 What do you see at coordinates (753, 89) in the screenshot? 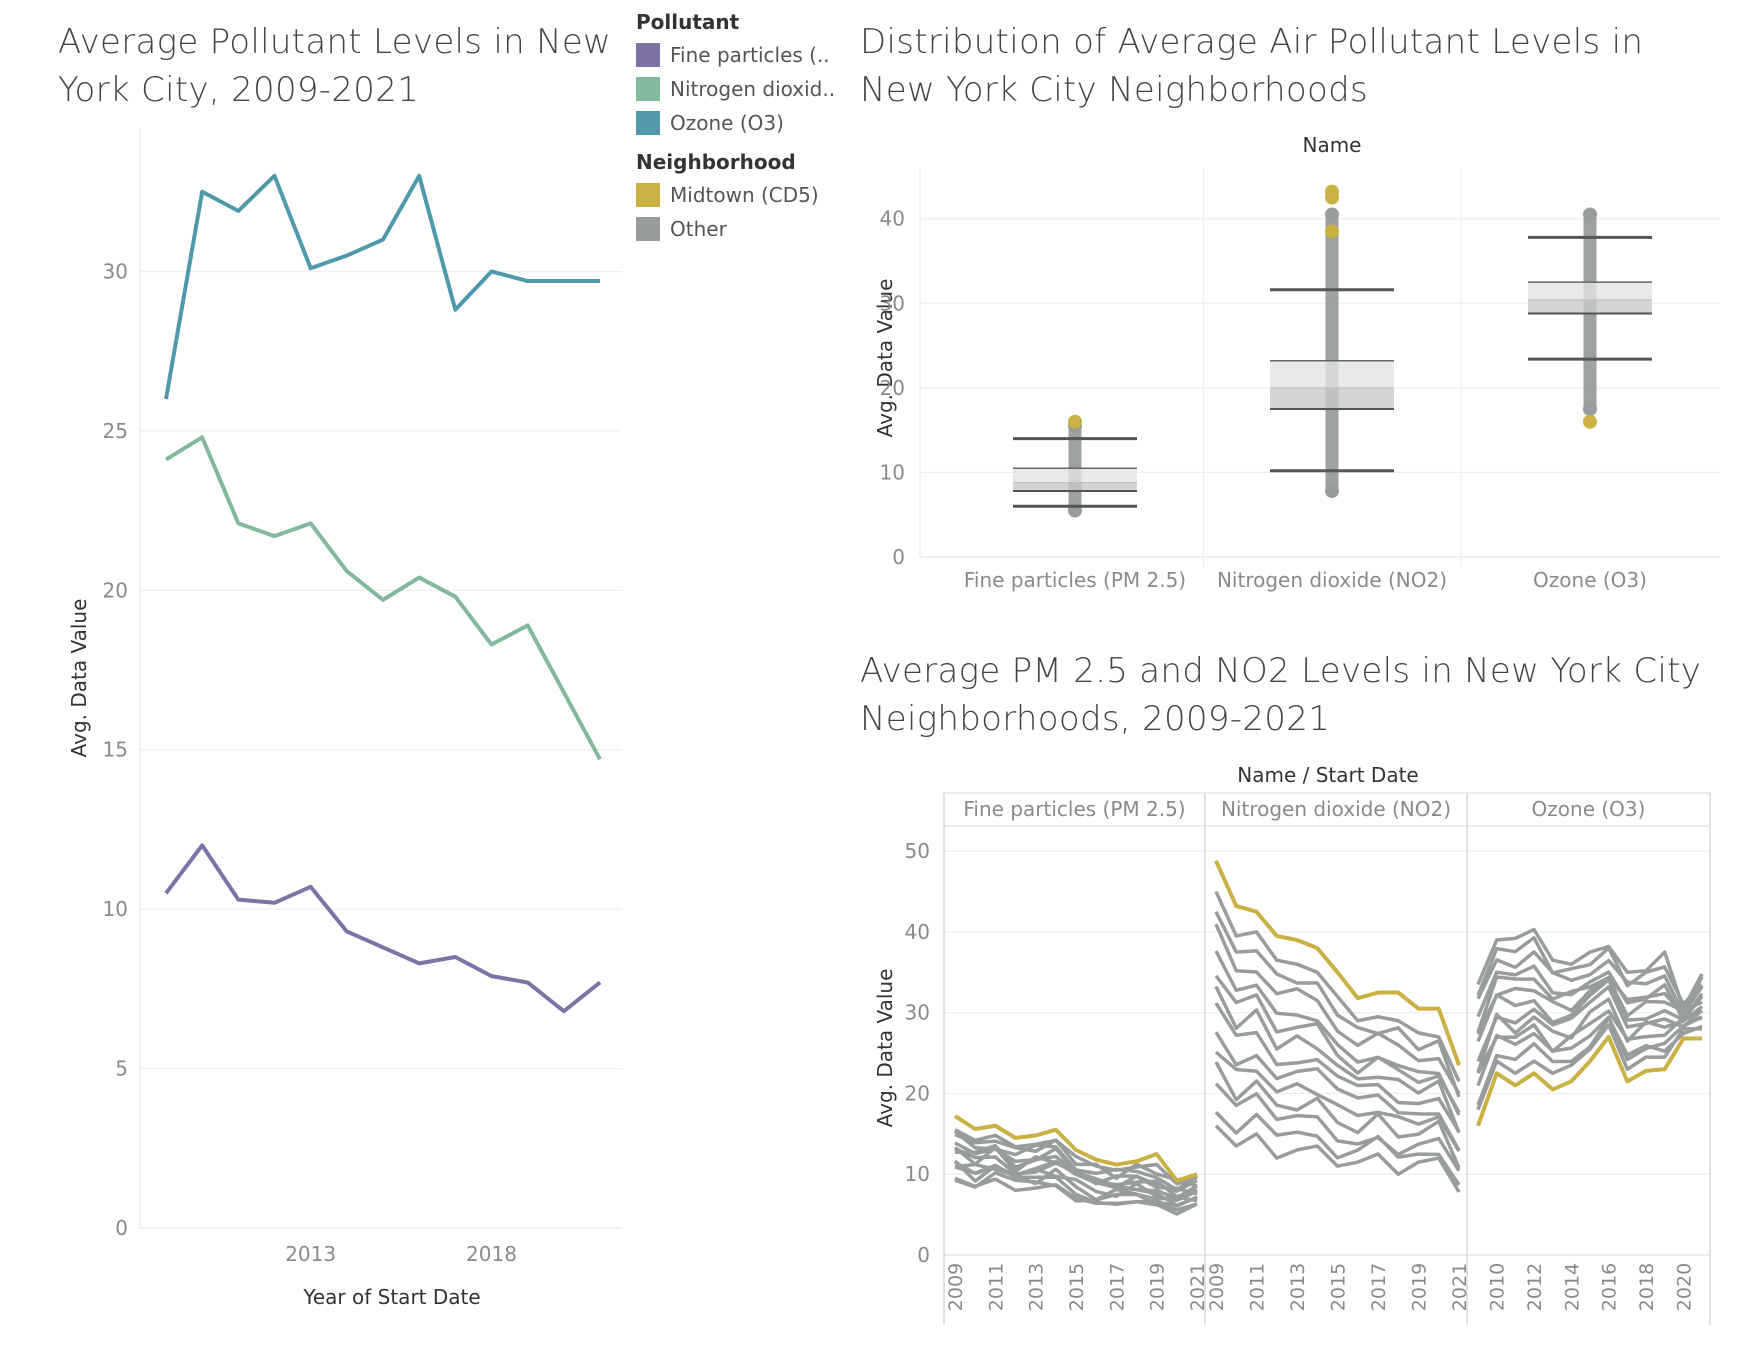
I see `legend-label: Nitrogen dioxid..` at bounding box center [753, 89].